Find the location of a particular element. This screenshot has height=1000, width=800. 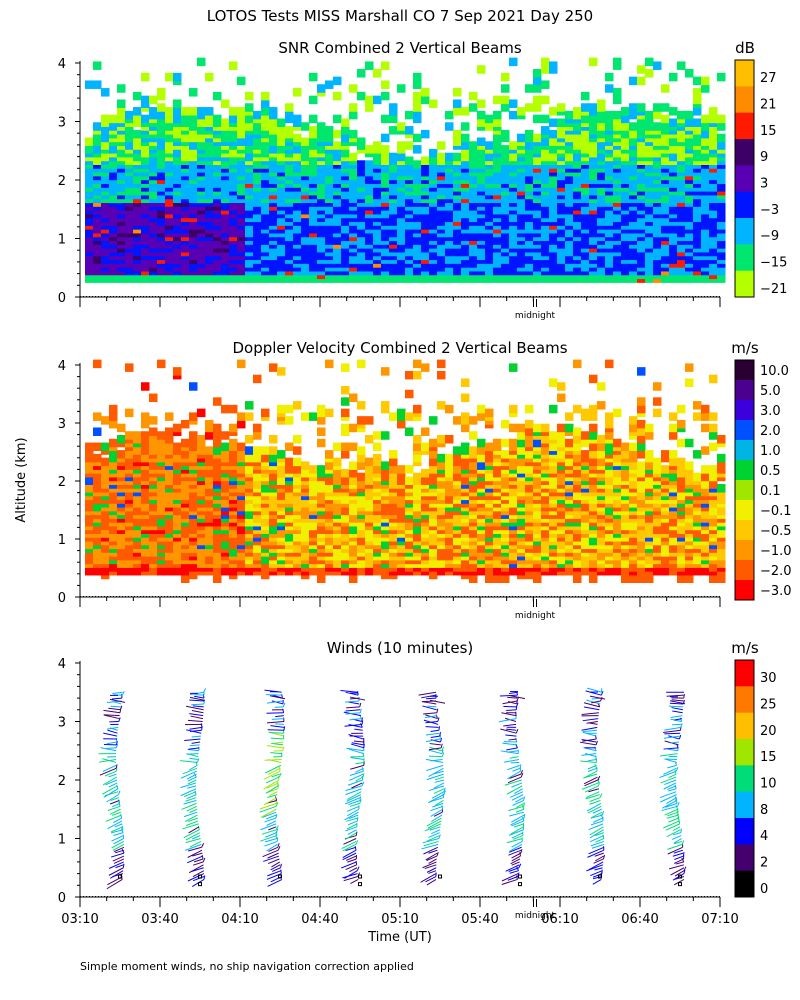

colorbar-frame is located at coordinates (744, 178).